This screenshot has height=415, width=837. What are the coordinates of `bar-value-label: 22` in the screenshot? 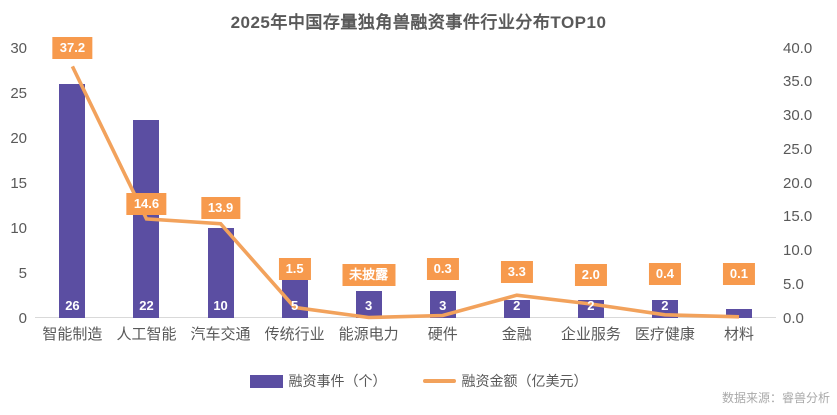 It's located at (146, 305).